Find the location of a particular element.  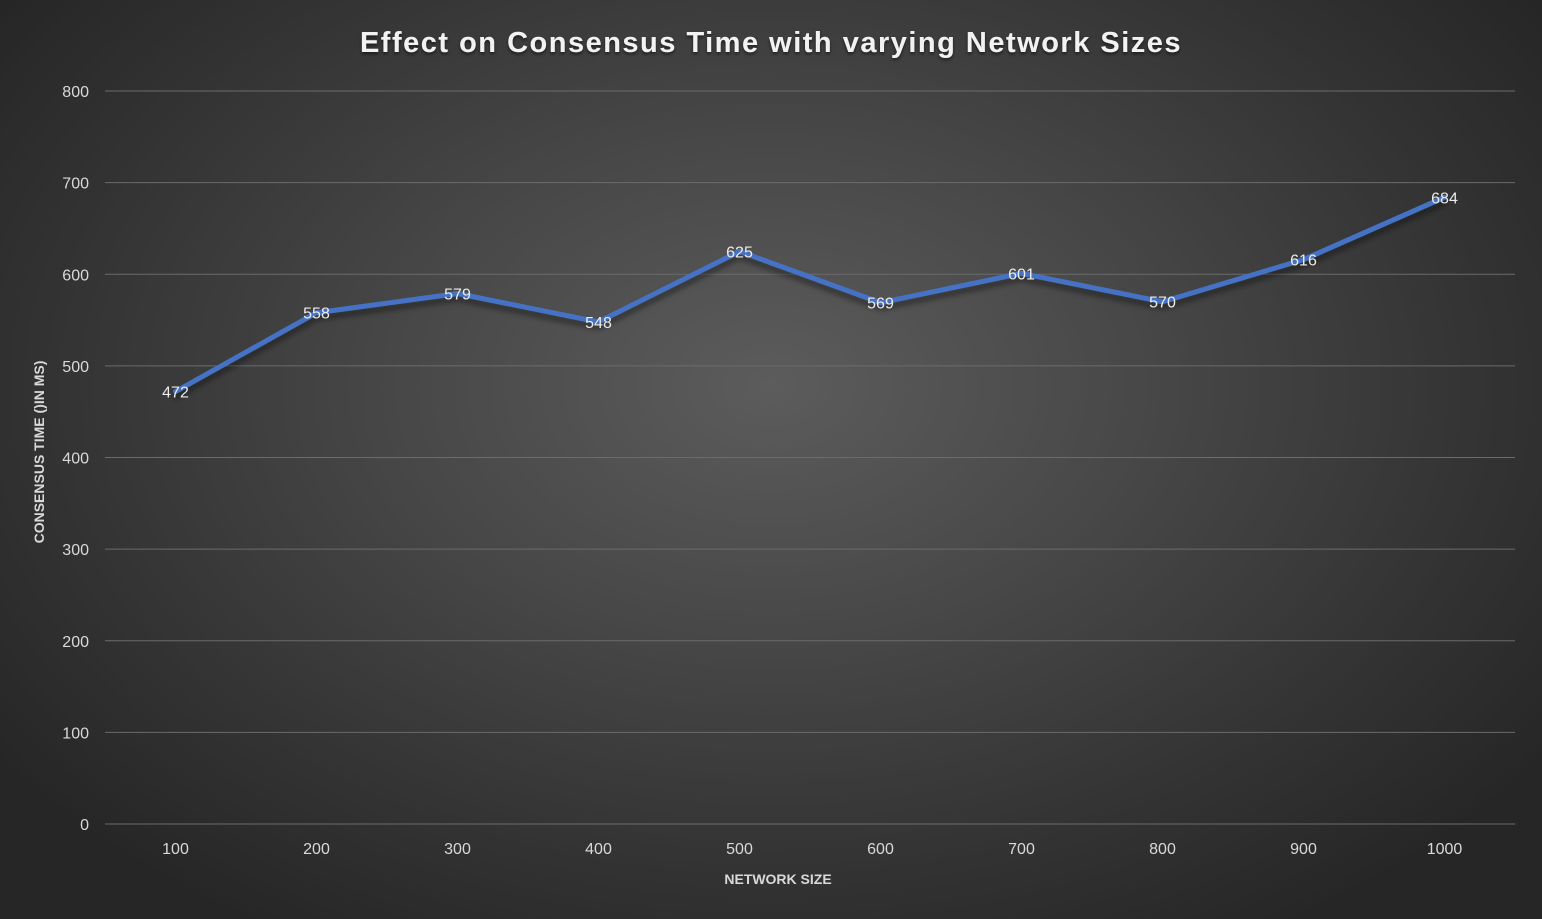

y-tick-label: 0 is located at coordinates (84, 825).